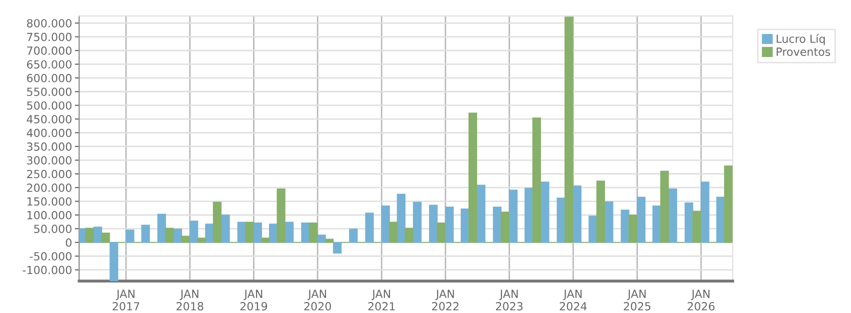 This screenshot has width=851, height=313. Describe the element at coordinates (51, 256) in the screenshot. I see `y-tick-label: -50.000` at that location.